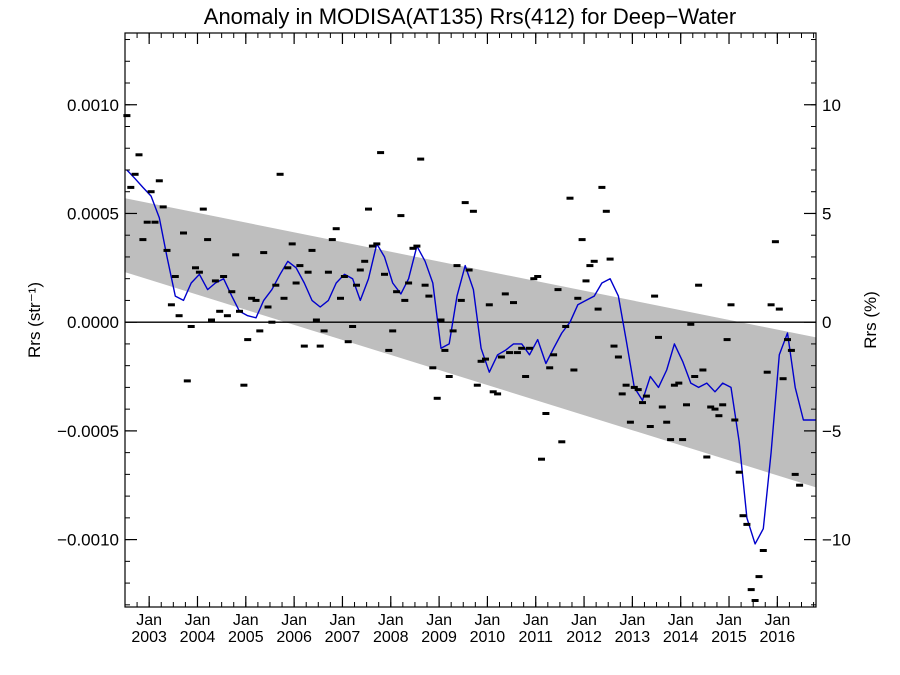  Describe the element at coordinates (93, 322) in the screenshot. I see `y-tick-label-left: 0.0000` at that location.